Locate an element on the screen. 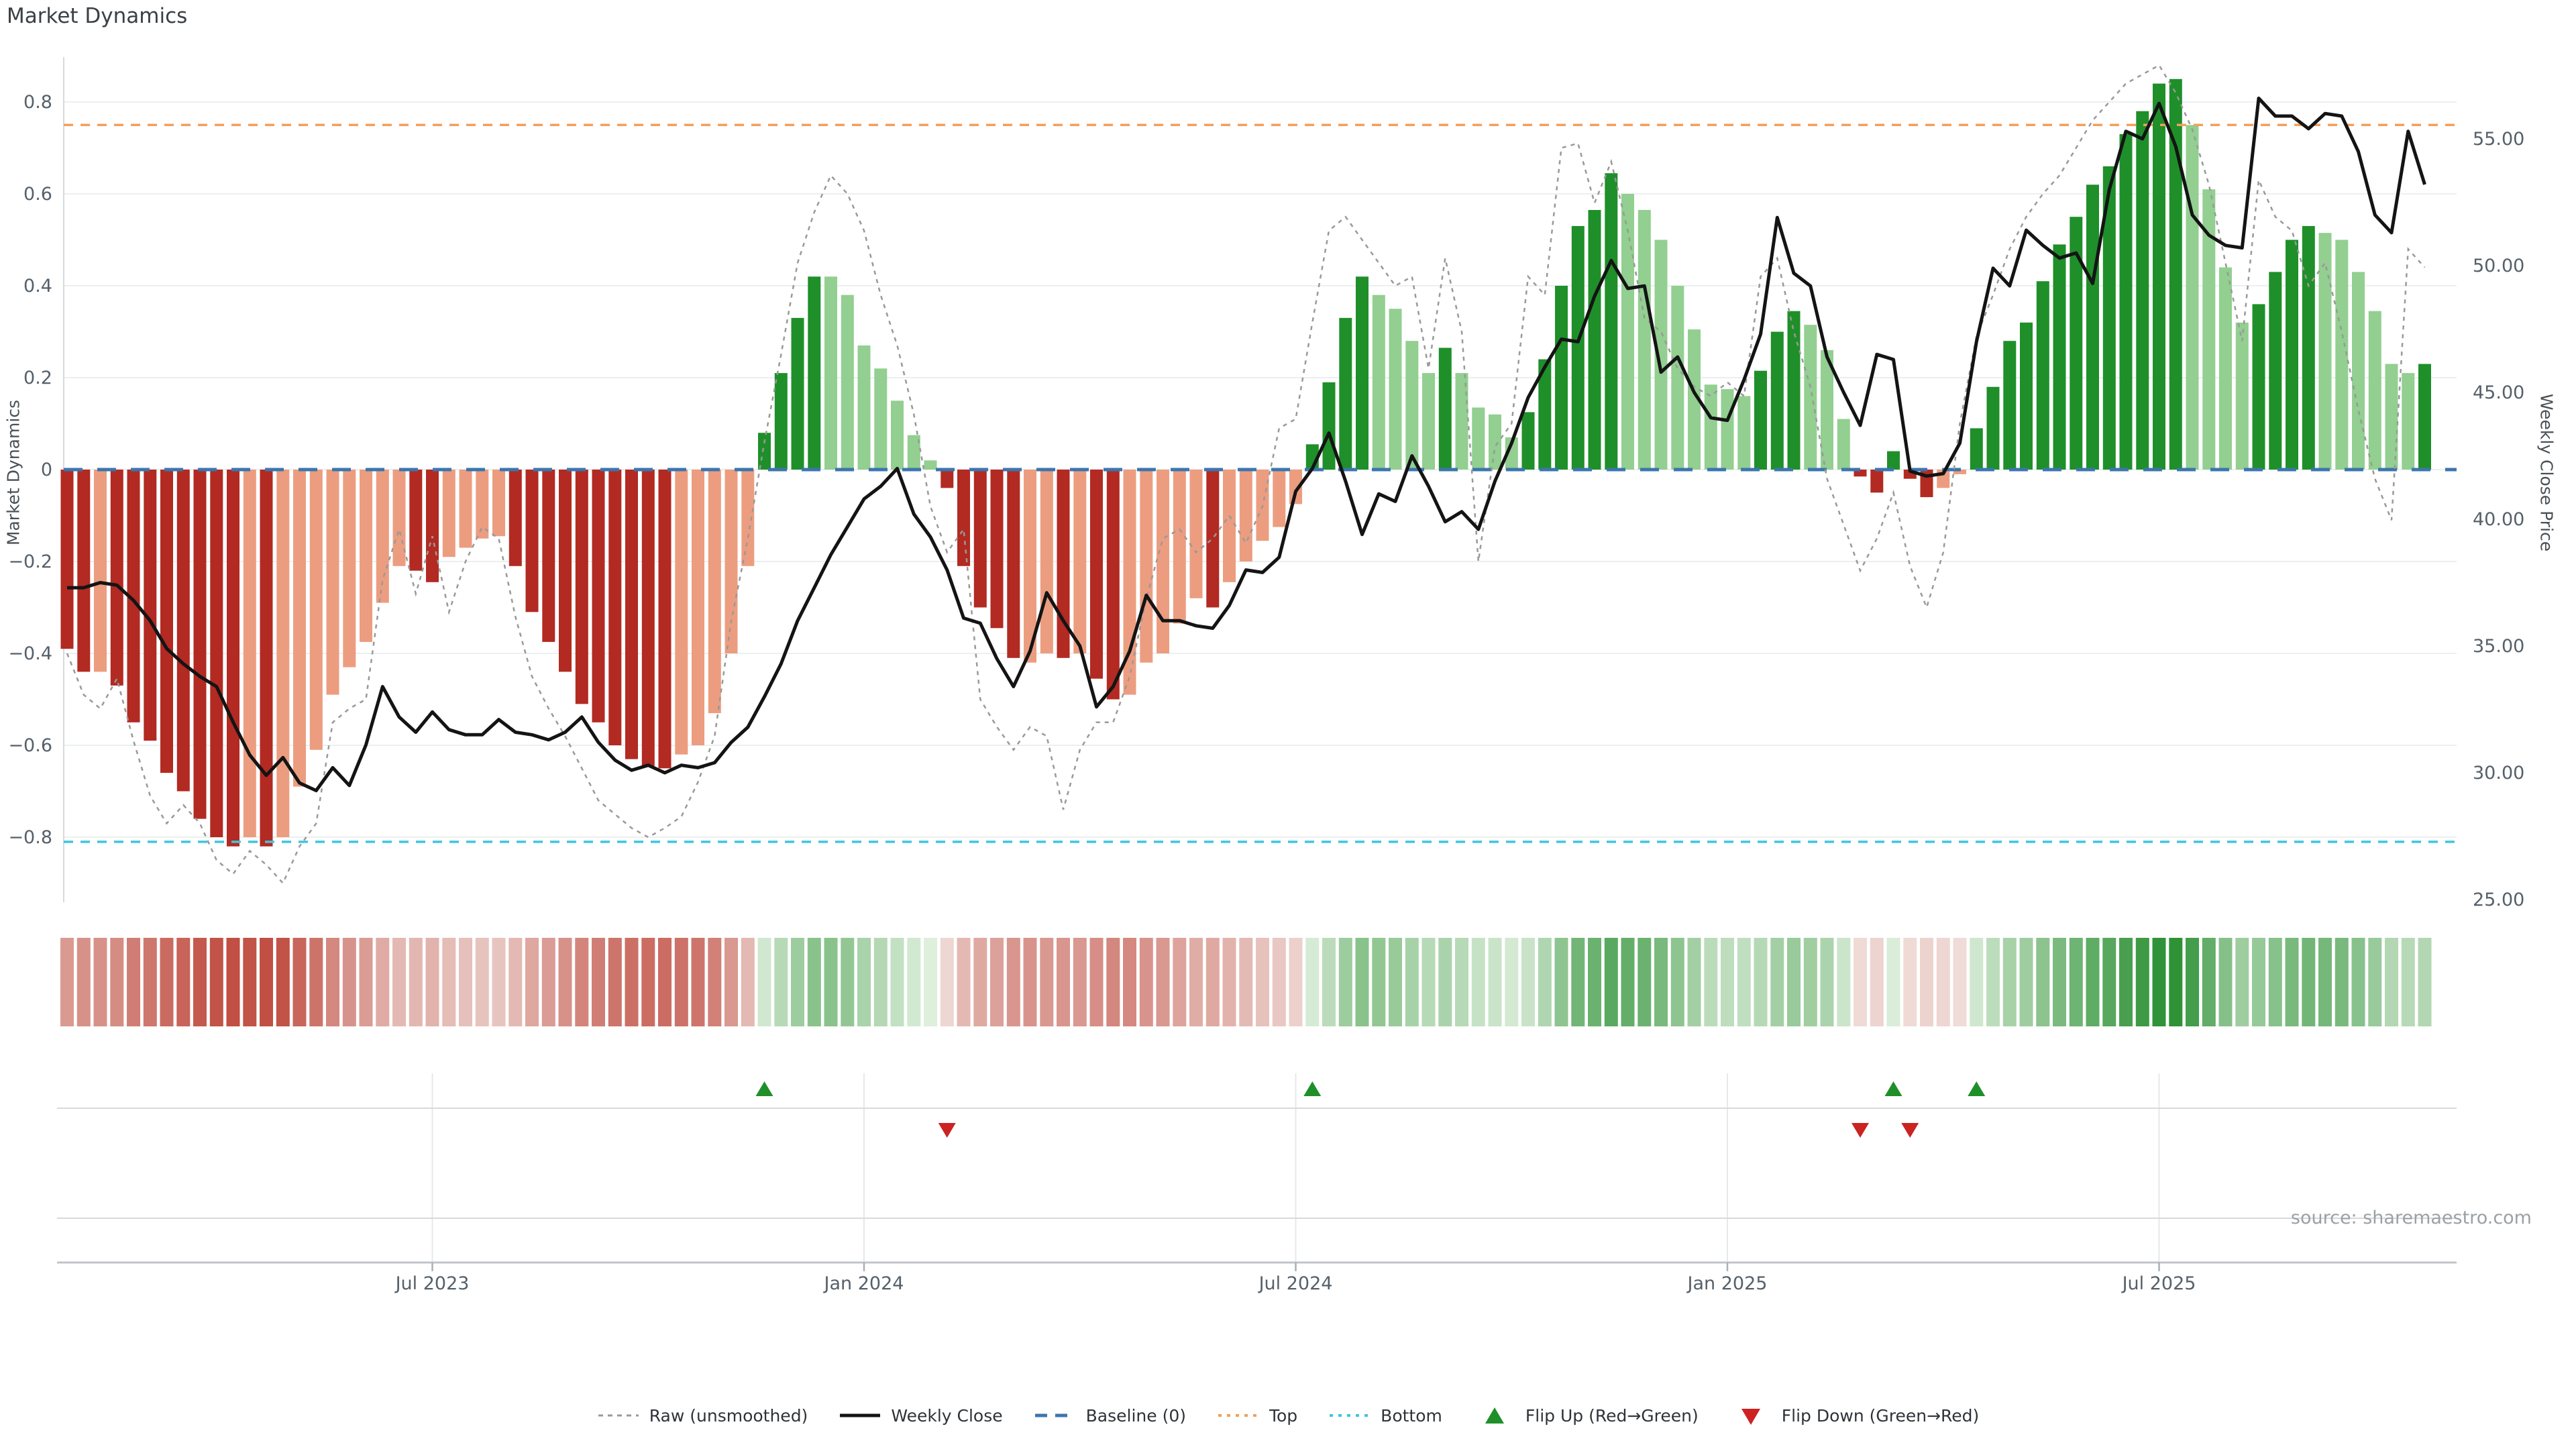 The height and width of the screenshot is (1449, 2576). right-tick-label: 35.00 is located at coordinates (2498, 646).